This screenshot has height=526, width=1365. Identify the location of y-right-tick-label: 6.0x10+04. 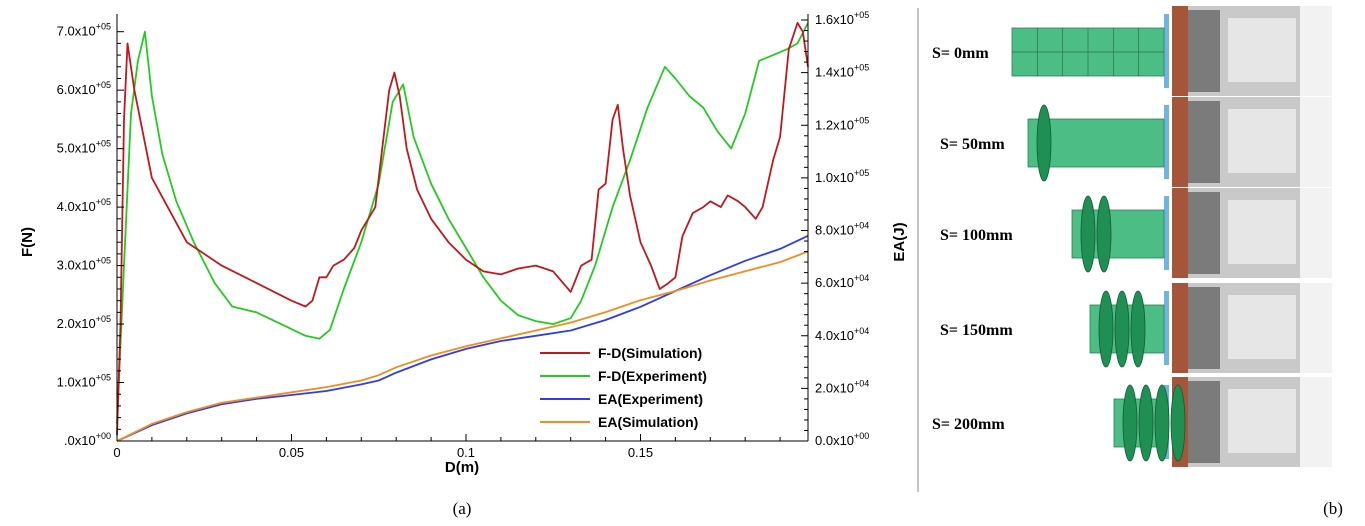
(842, 281).